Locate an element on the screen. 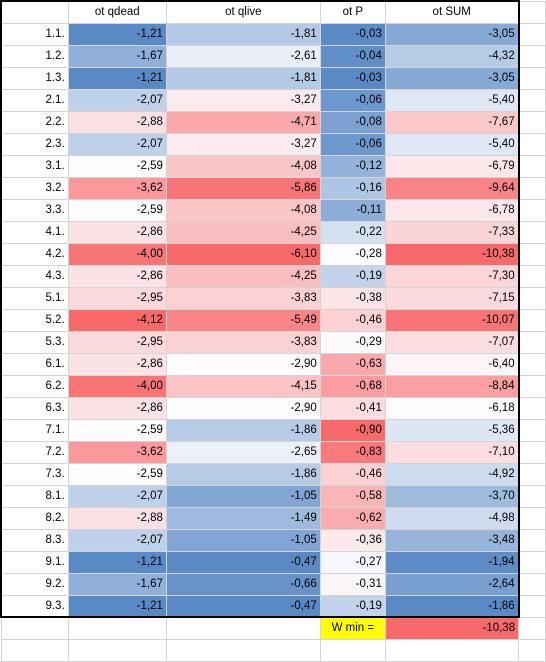 This screenshot has width=546, height=662. value-cell: -3,70 is located at coordinates (452, 496).